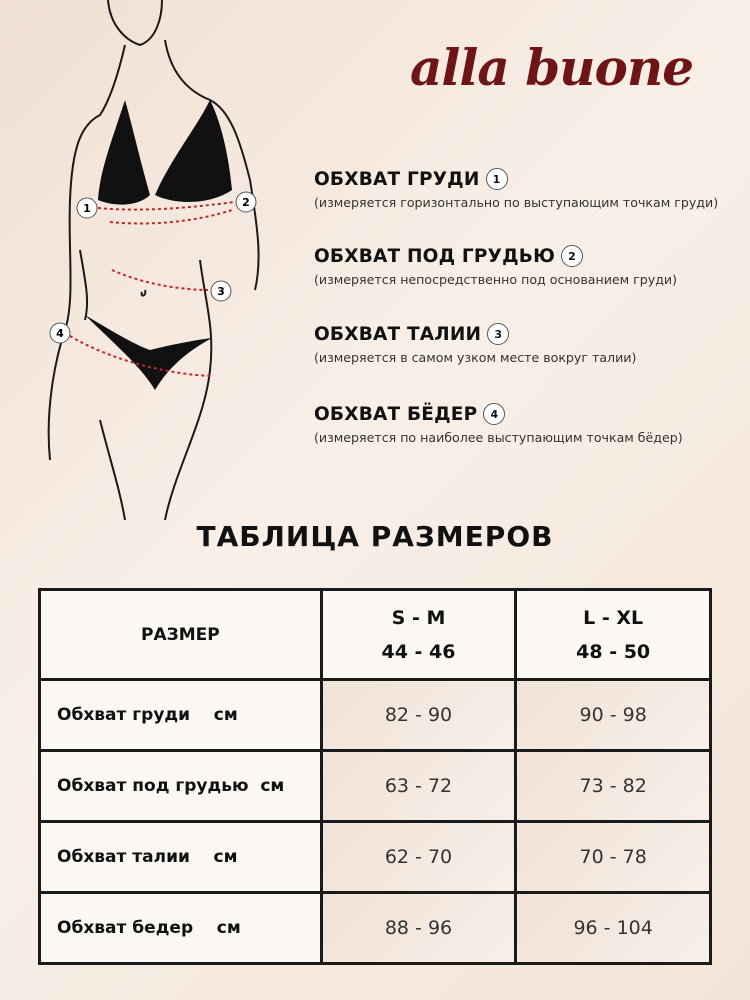  I want to click on cell-value: 73 - 82, so click(613, 786).